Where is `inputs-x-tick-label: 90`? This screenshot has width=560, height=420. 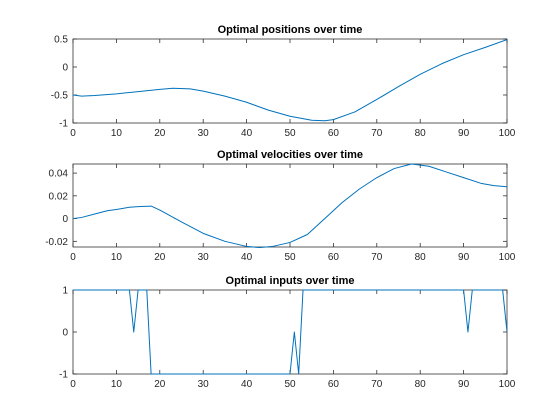 inputs-x-tick-label: 90 is located at coordinates (464, 384).